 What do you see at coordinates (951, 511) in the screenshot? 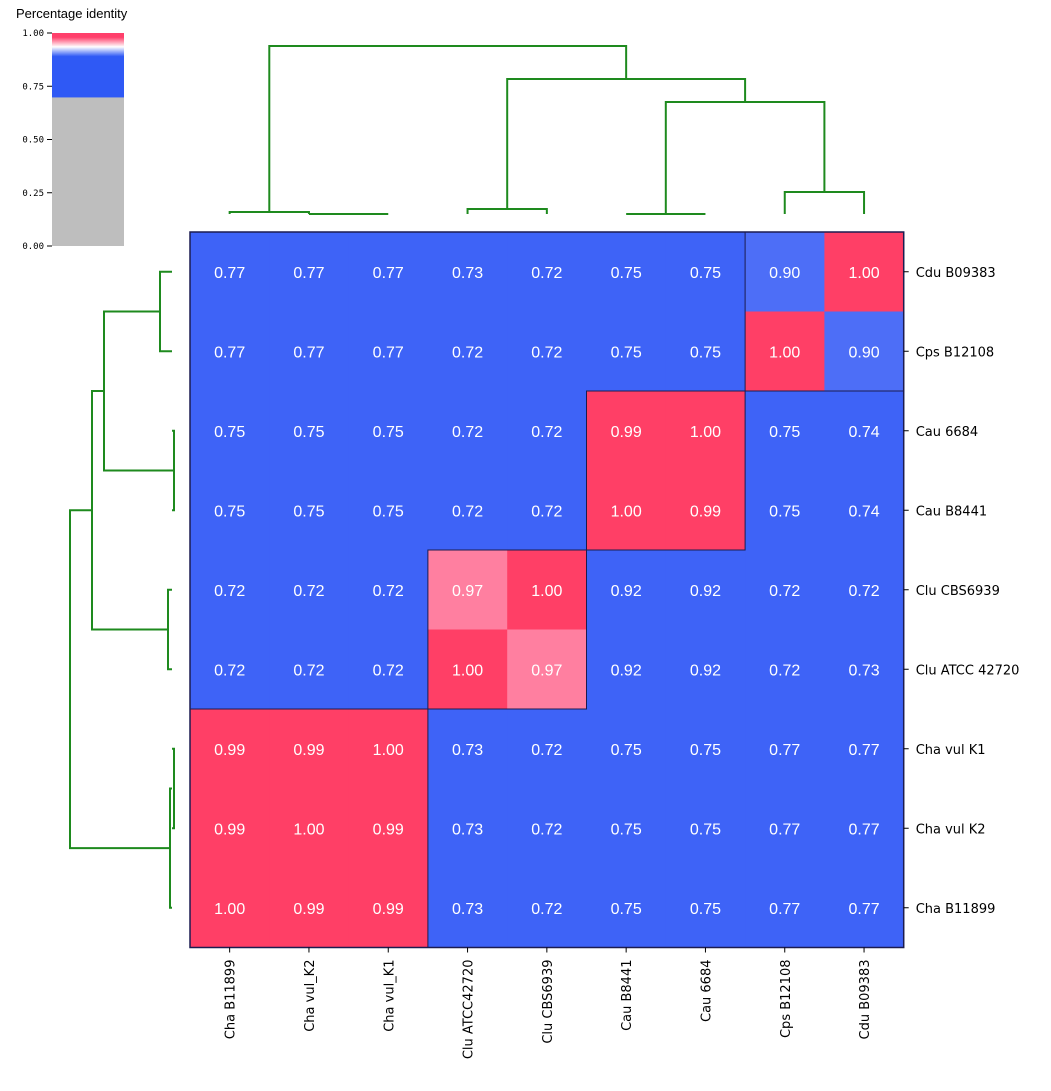
I see `row-label: Cau B8441` at bounding box center [951, 511].